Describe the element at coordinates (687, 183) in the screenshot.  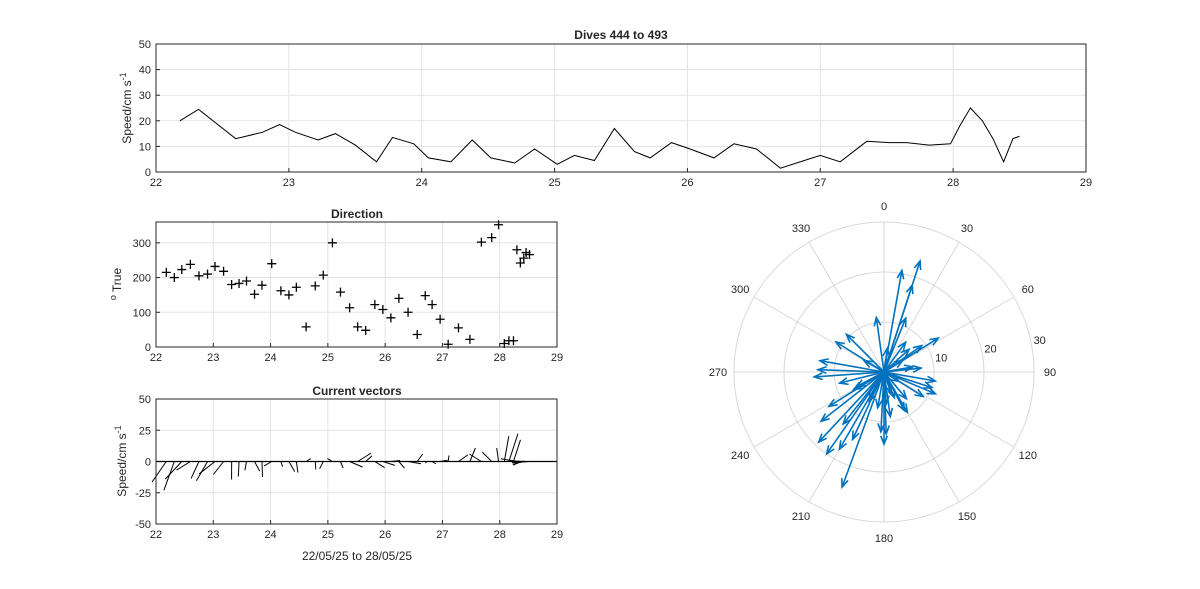
I see `speed-xtick-label: 26` at that location.